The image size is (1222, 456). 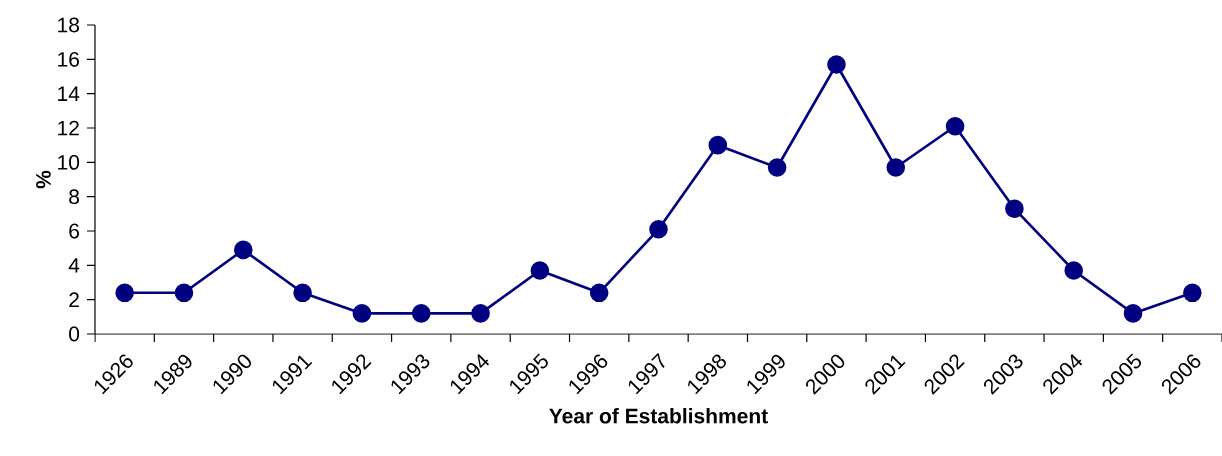 What do you see at coordinates (74, 231) in the screenshot?
I see `y-tick-label: 6` at bounding box center [74, 231].